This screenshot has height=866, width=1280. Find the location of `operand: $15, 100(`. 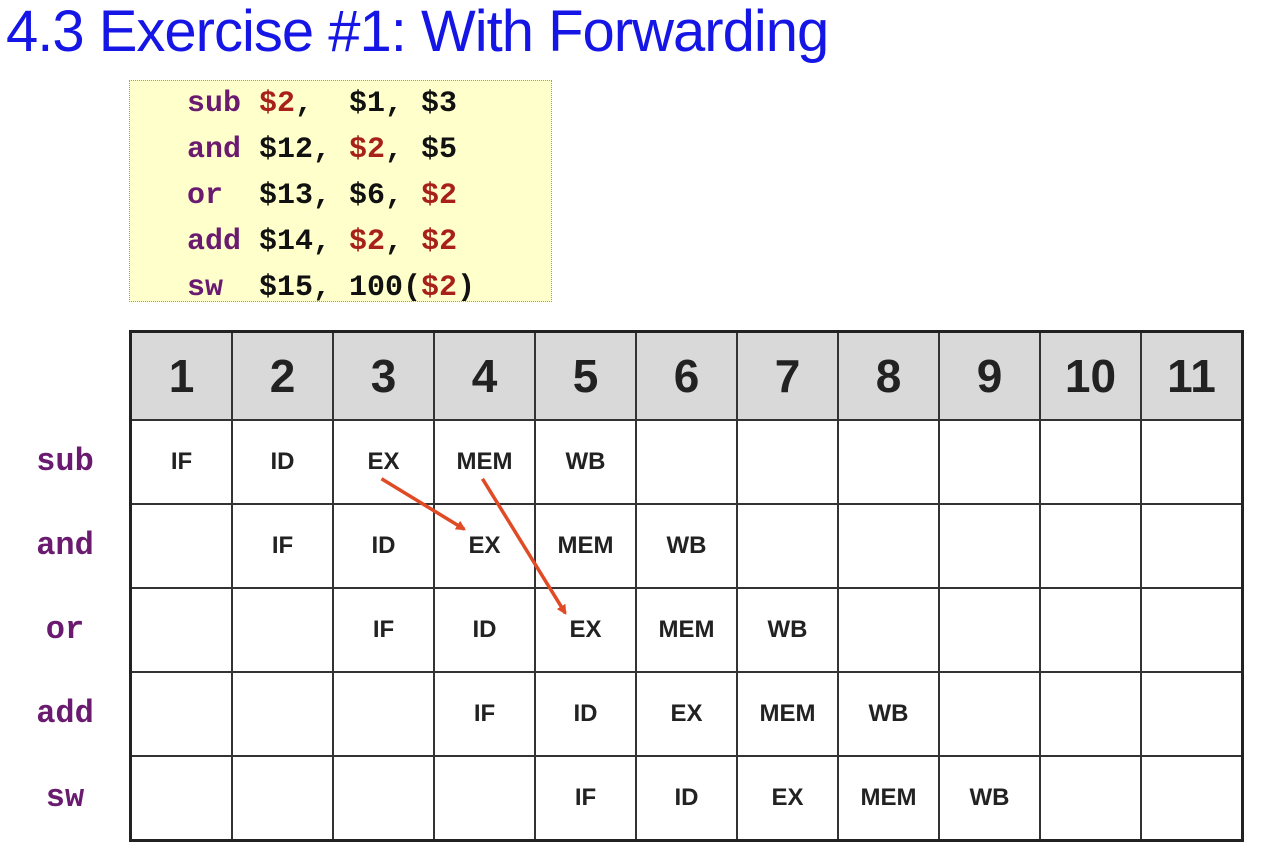

operand: $15, 100( is located at coordinates (340, 288).